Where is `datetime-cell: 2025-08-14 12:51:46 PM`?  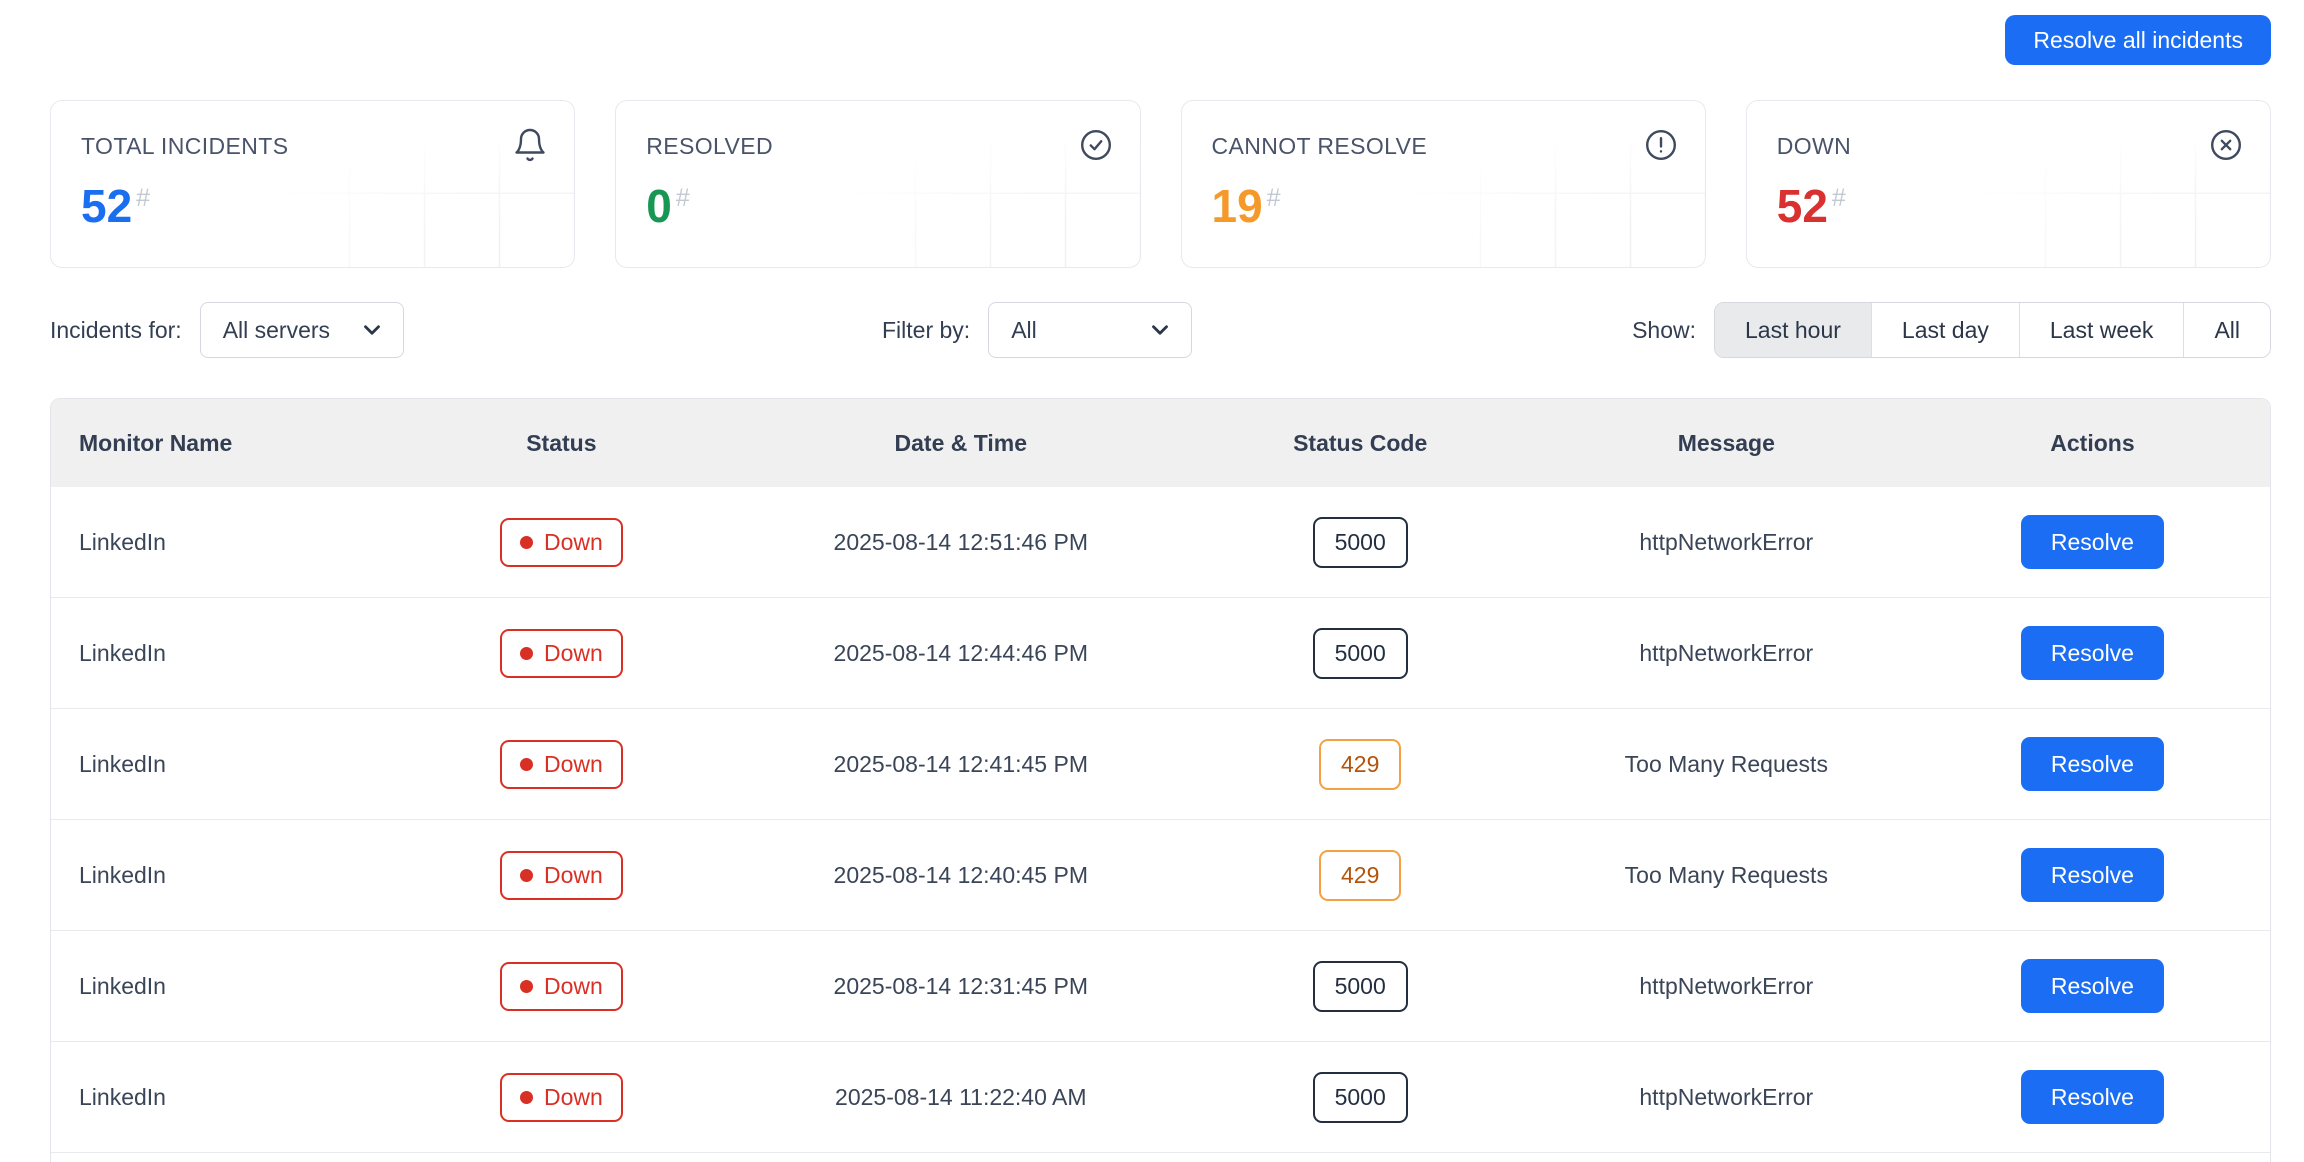
datetime-cell: 2025-08-14 12:51:46 PM is located at coordinates (960, 541).